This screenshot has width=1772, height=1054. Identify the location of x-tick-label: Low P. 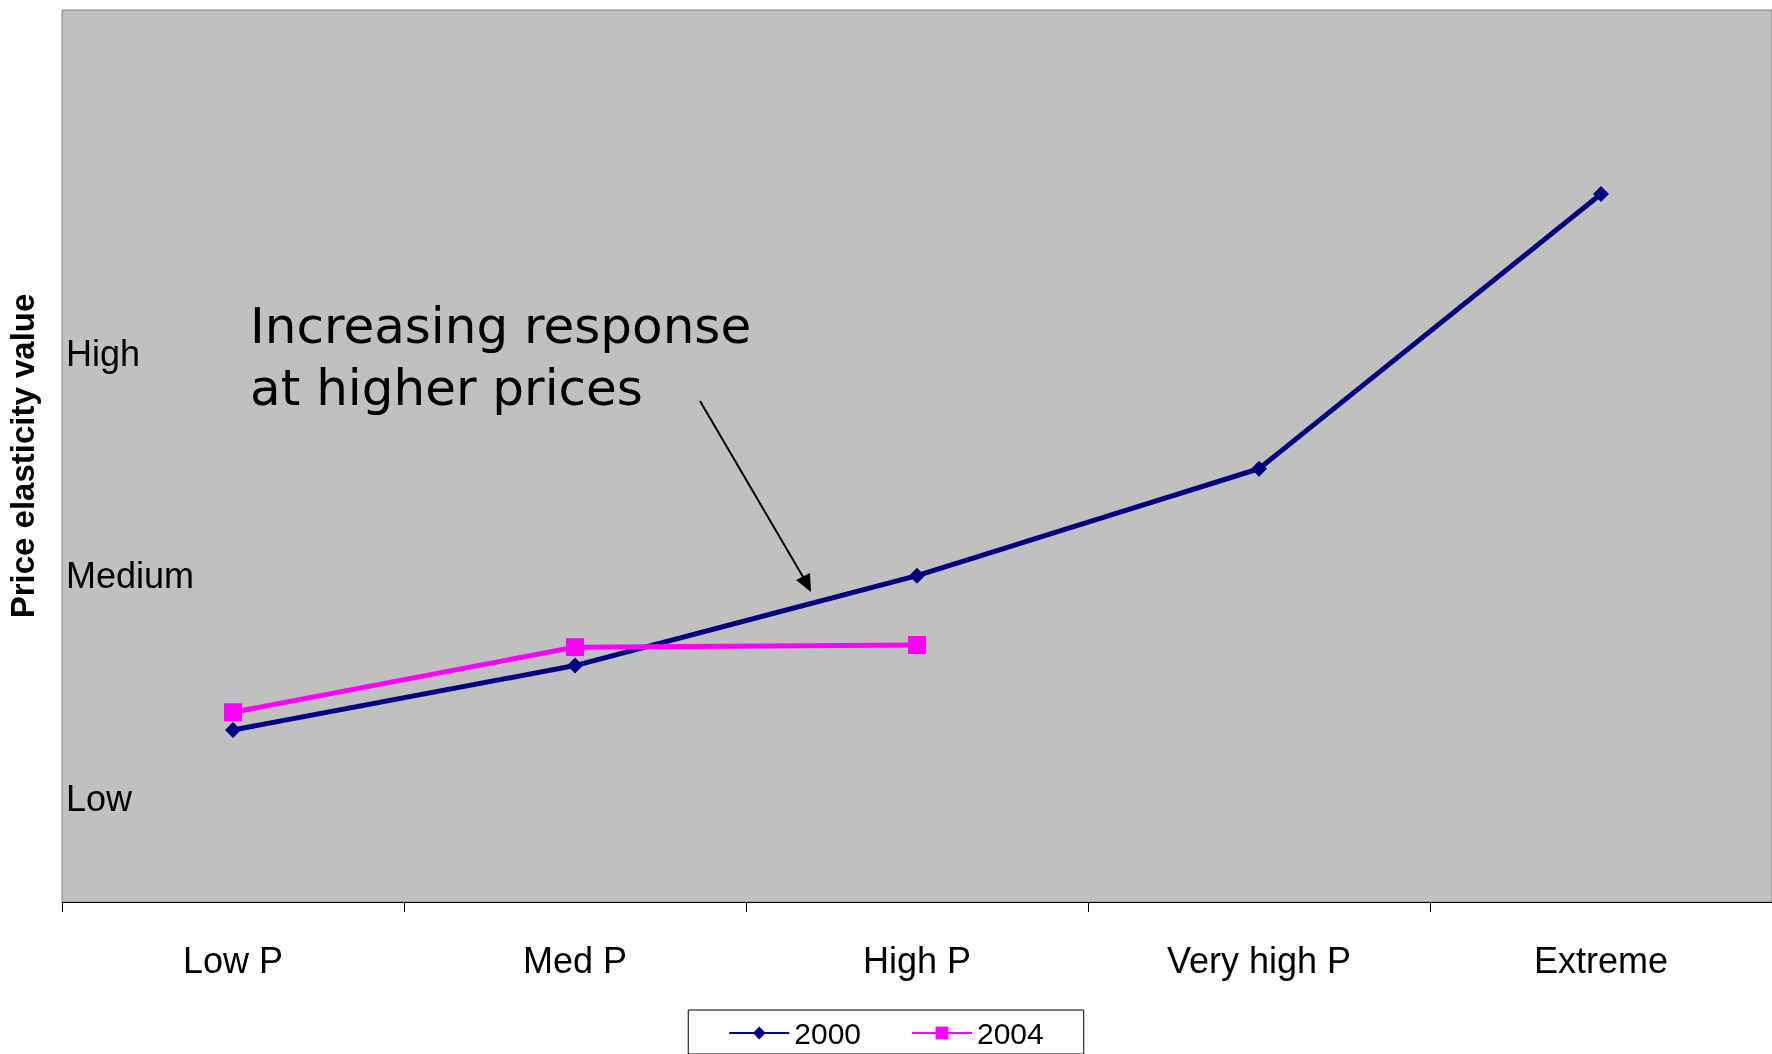
(233, 960).